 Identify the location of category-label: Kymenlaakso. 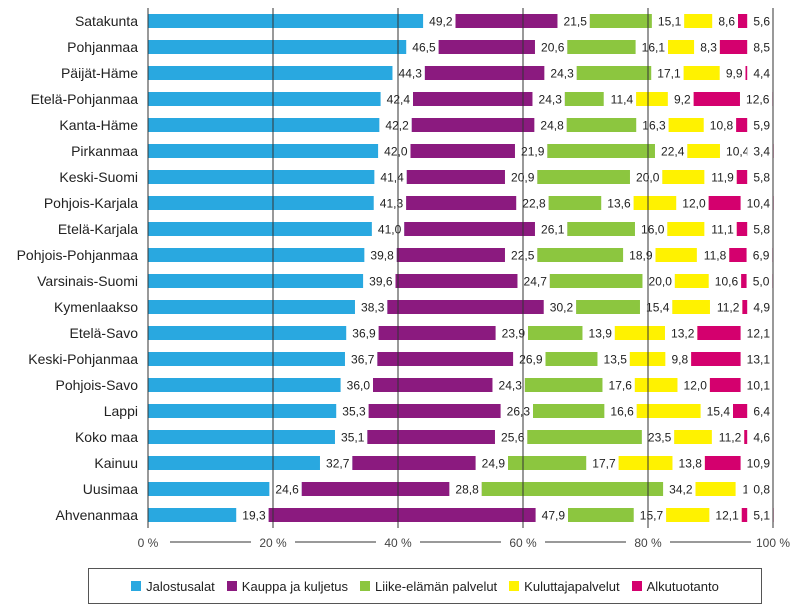
(96, 307).